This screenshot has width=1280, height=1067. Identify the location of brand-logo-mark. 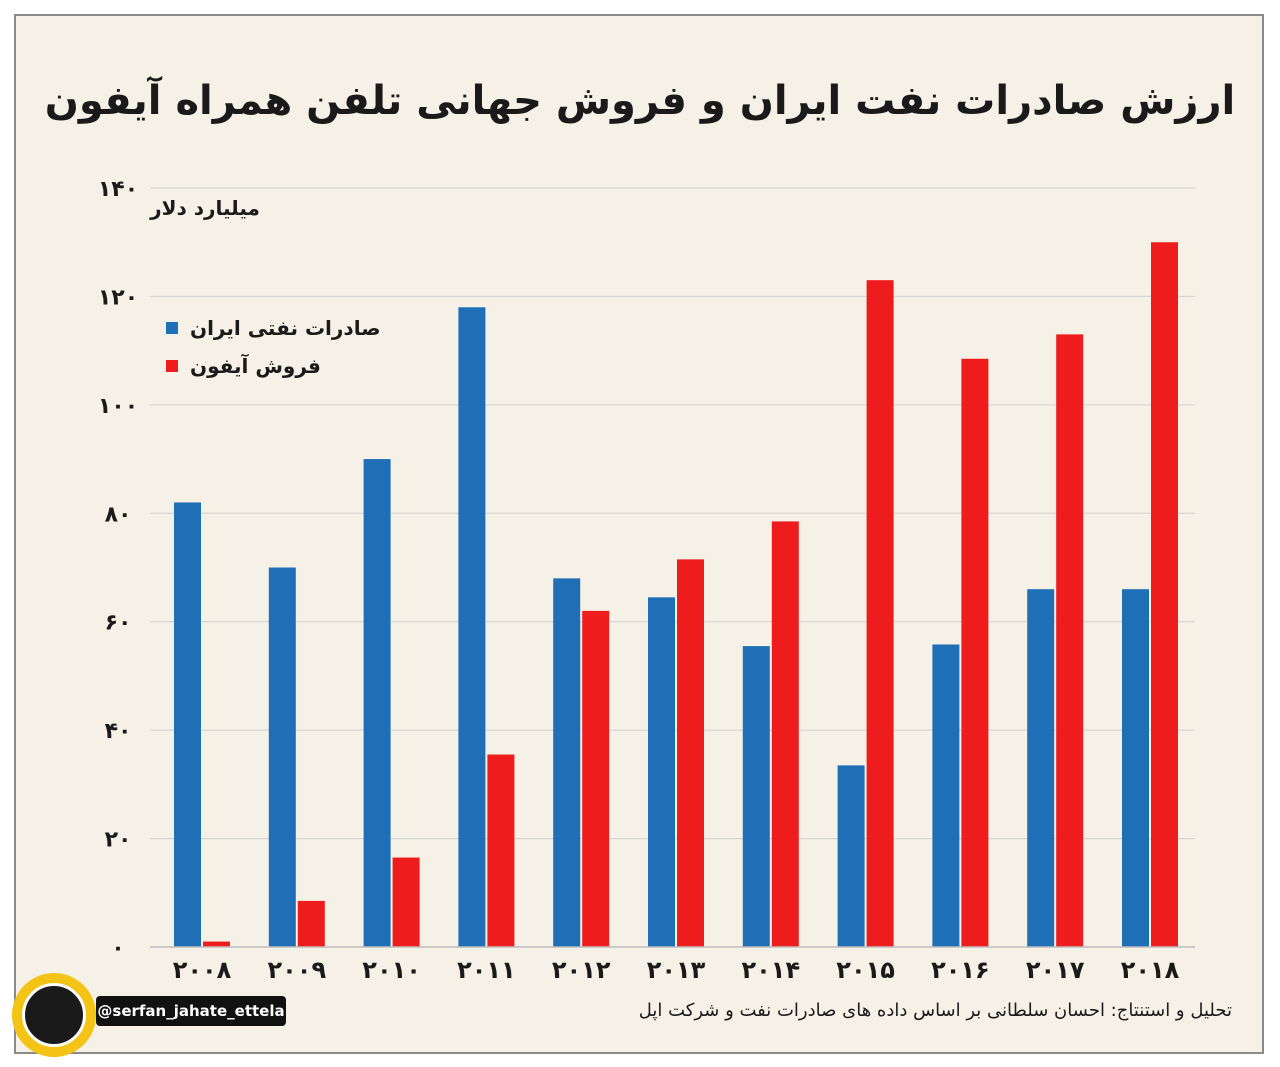
(54, 1015).